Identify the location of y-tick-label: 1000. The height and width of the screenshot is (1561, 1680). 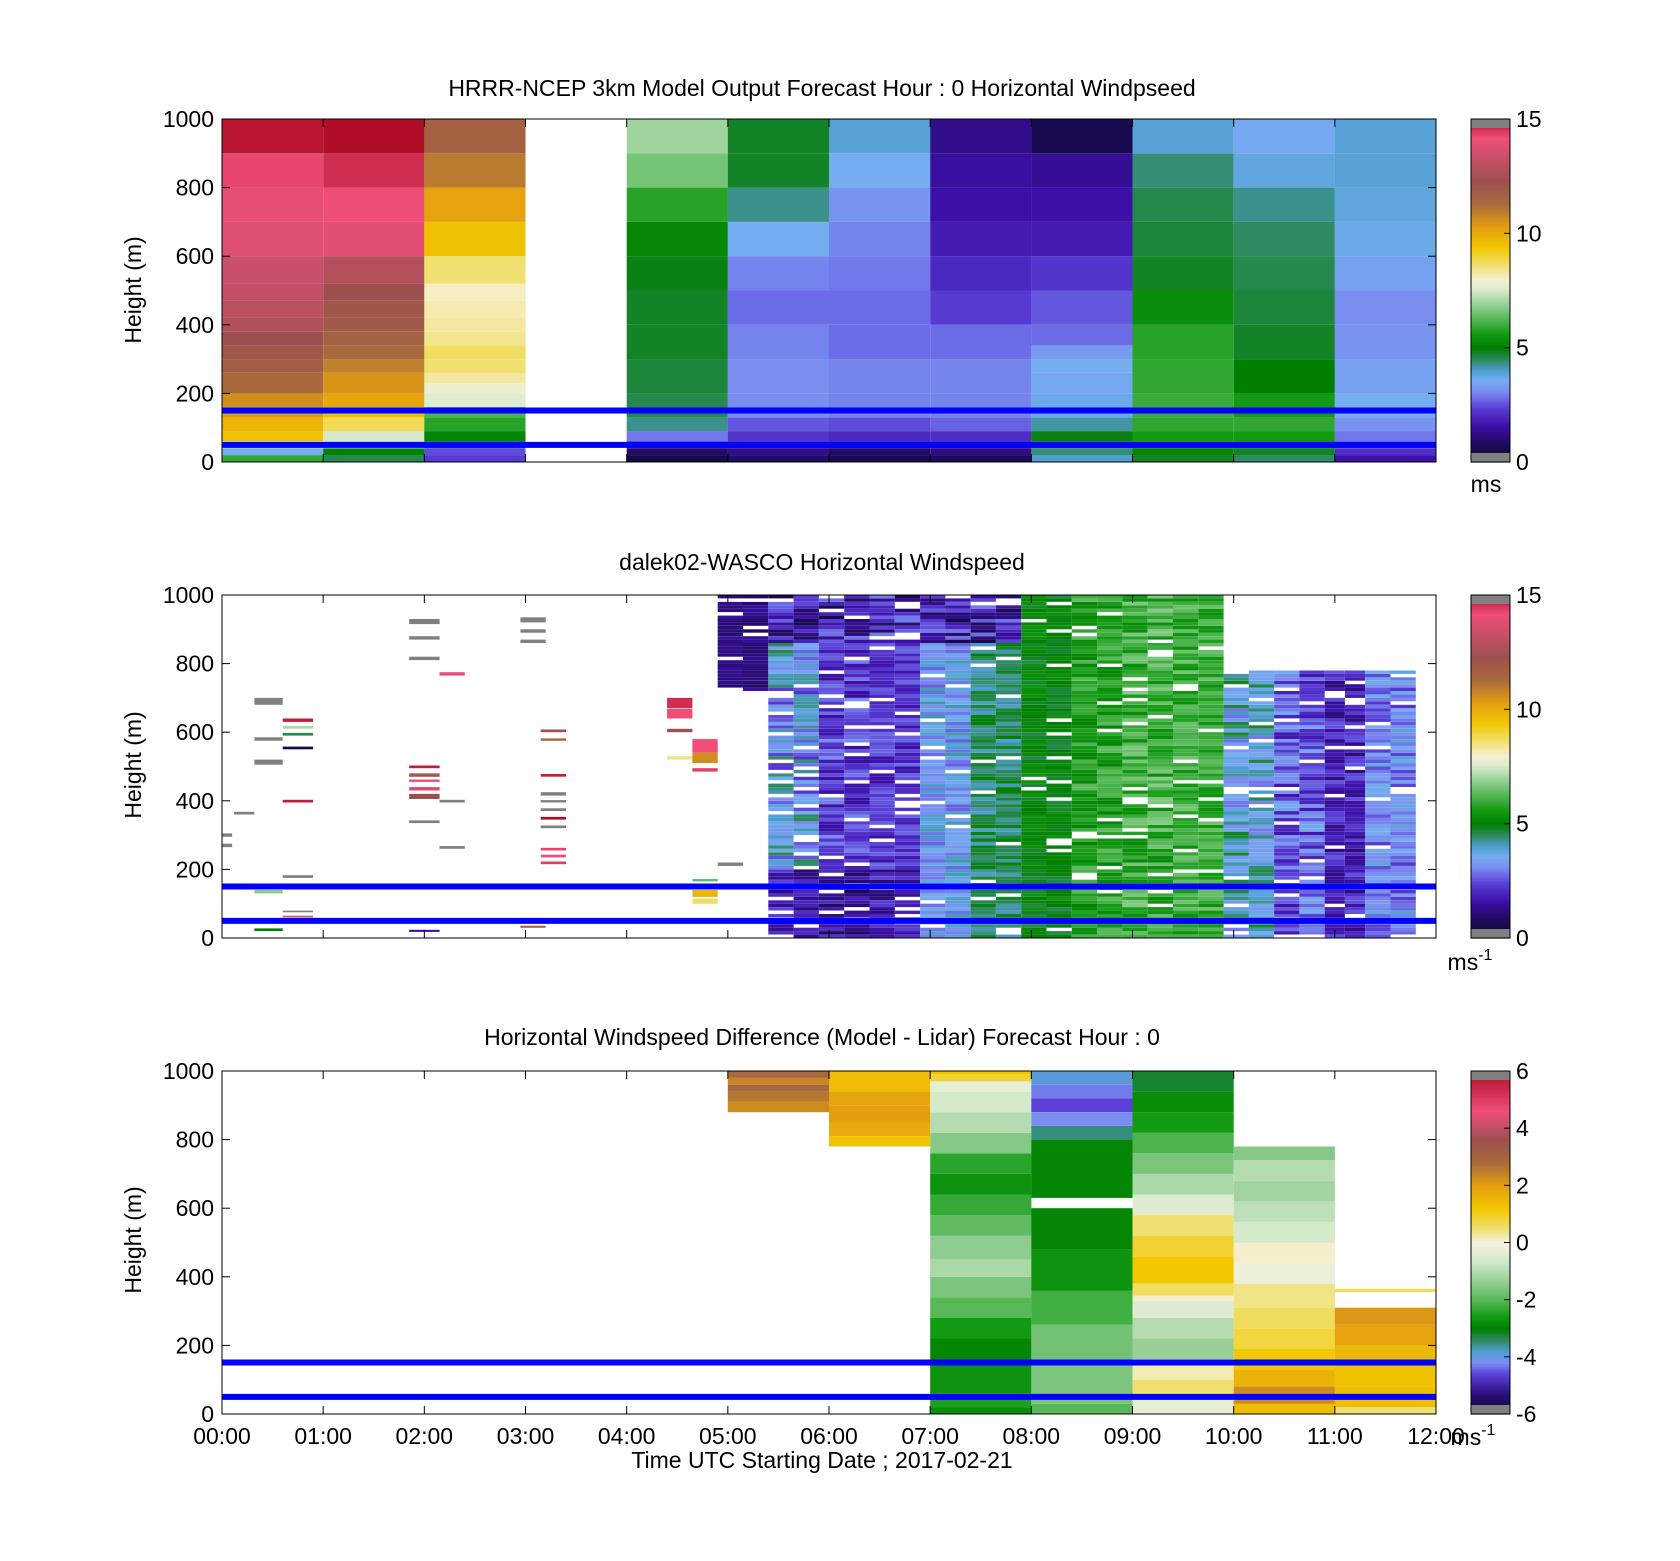
(188, 1071).